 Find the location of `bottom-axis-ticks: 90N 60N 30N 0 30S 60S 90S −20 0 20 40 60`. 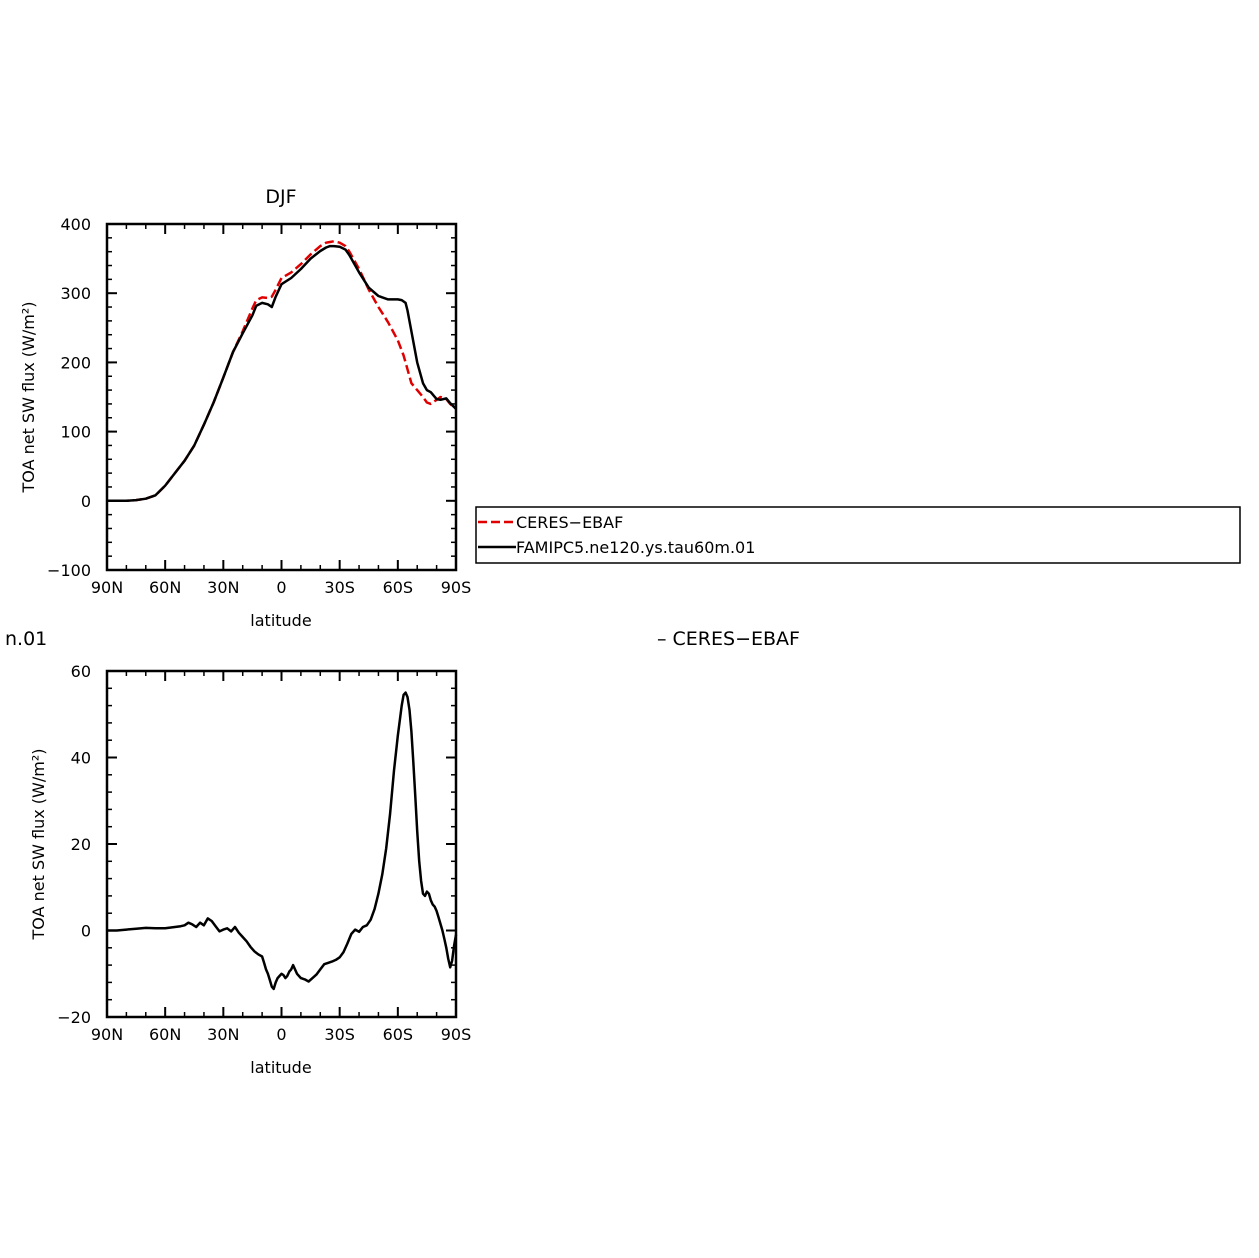

bottom-axis-ticks: 90N 60N 30N 0 30S 60S 90S −20 0 20 40 60 is located at coordinates (264, 853).